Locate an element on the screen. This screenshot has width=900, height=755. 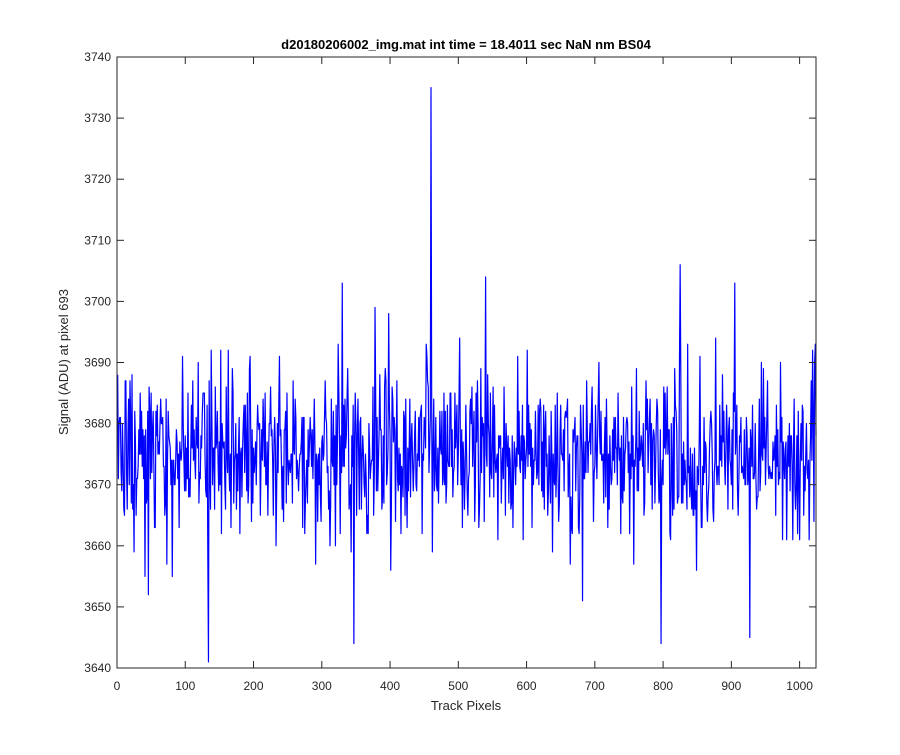
y-tick-label: 3740 is located at coordinates (97, 57).